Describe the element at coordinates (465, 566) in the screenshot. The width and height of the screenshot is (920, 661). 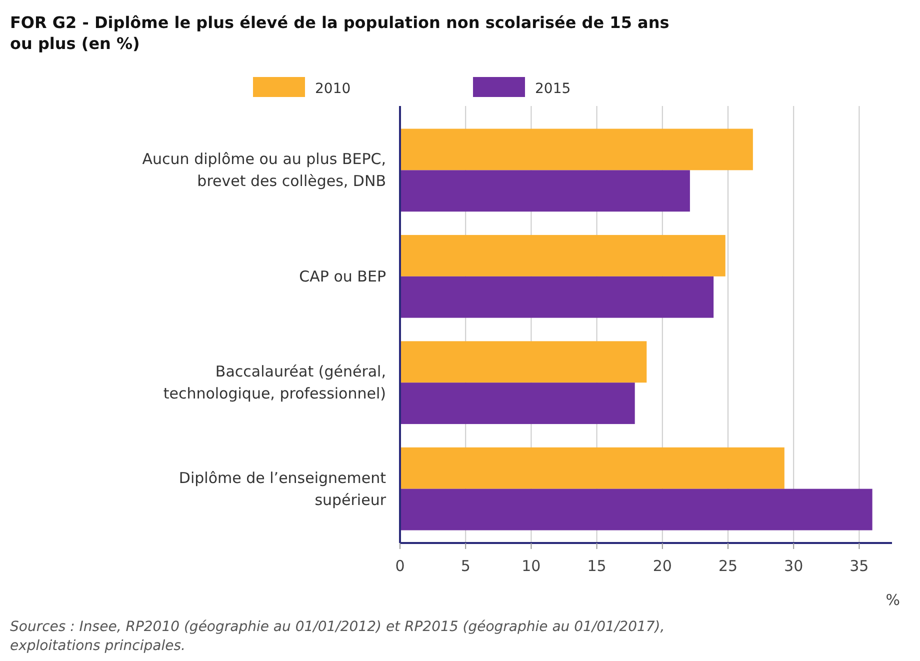
I see `x-tick-label: 5` at that location.